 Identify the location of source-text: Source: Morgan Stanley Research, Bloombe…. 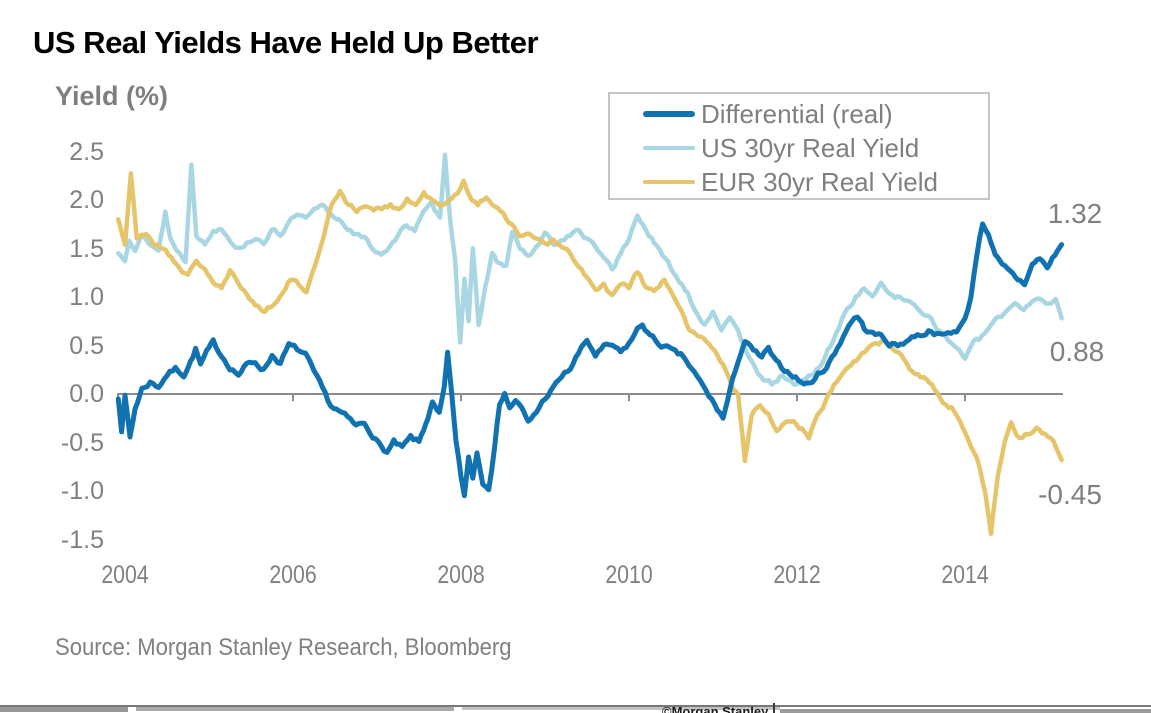
(283, 647).